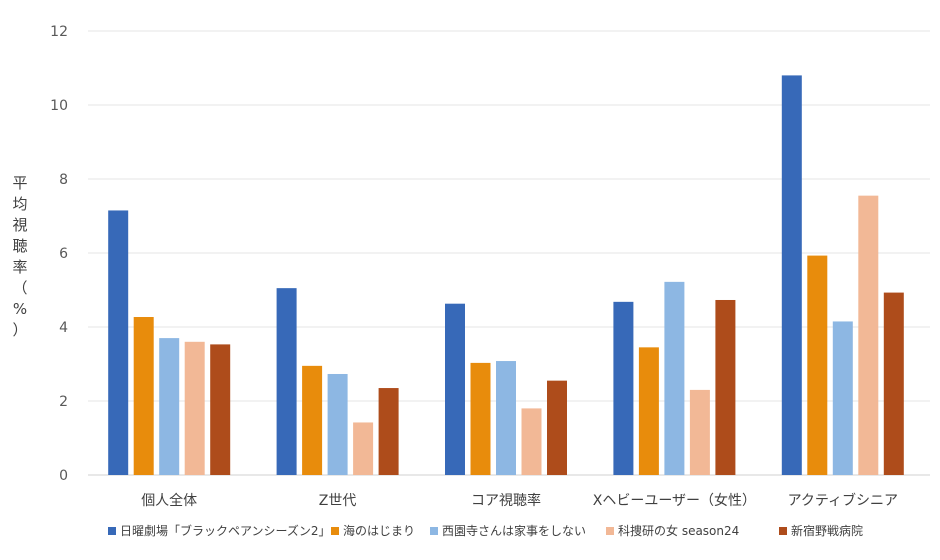 This screenshot has height=560, width=940. I want to click on y-tick-label: 10, so click(59, 106).